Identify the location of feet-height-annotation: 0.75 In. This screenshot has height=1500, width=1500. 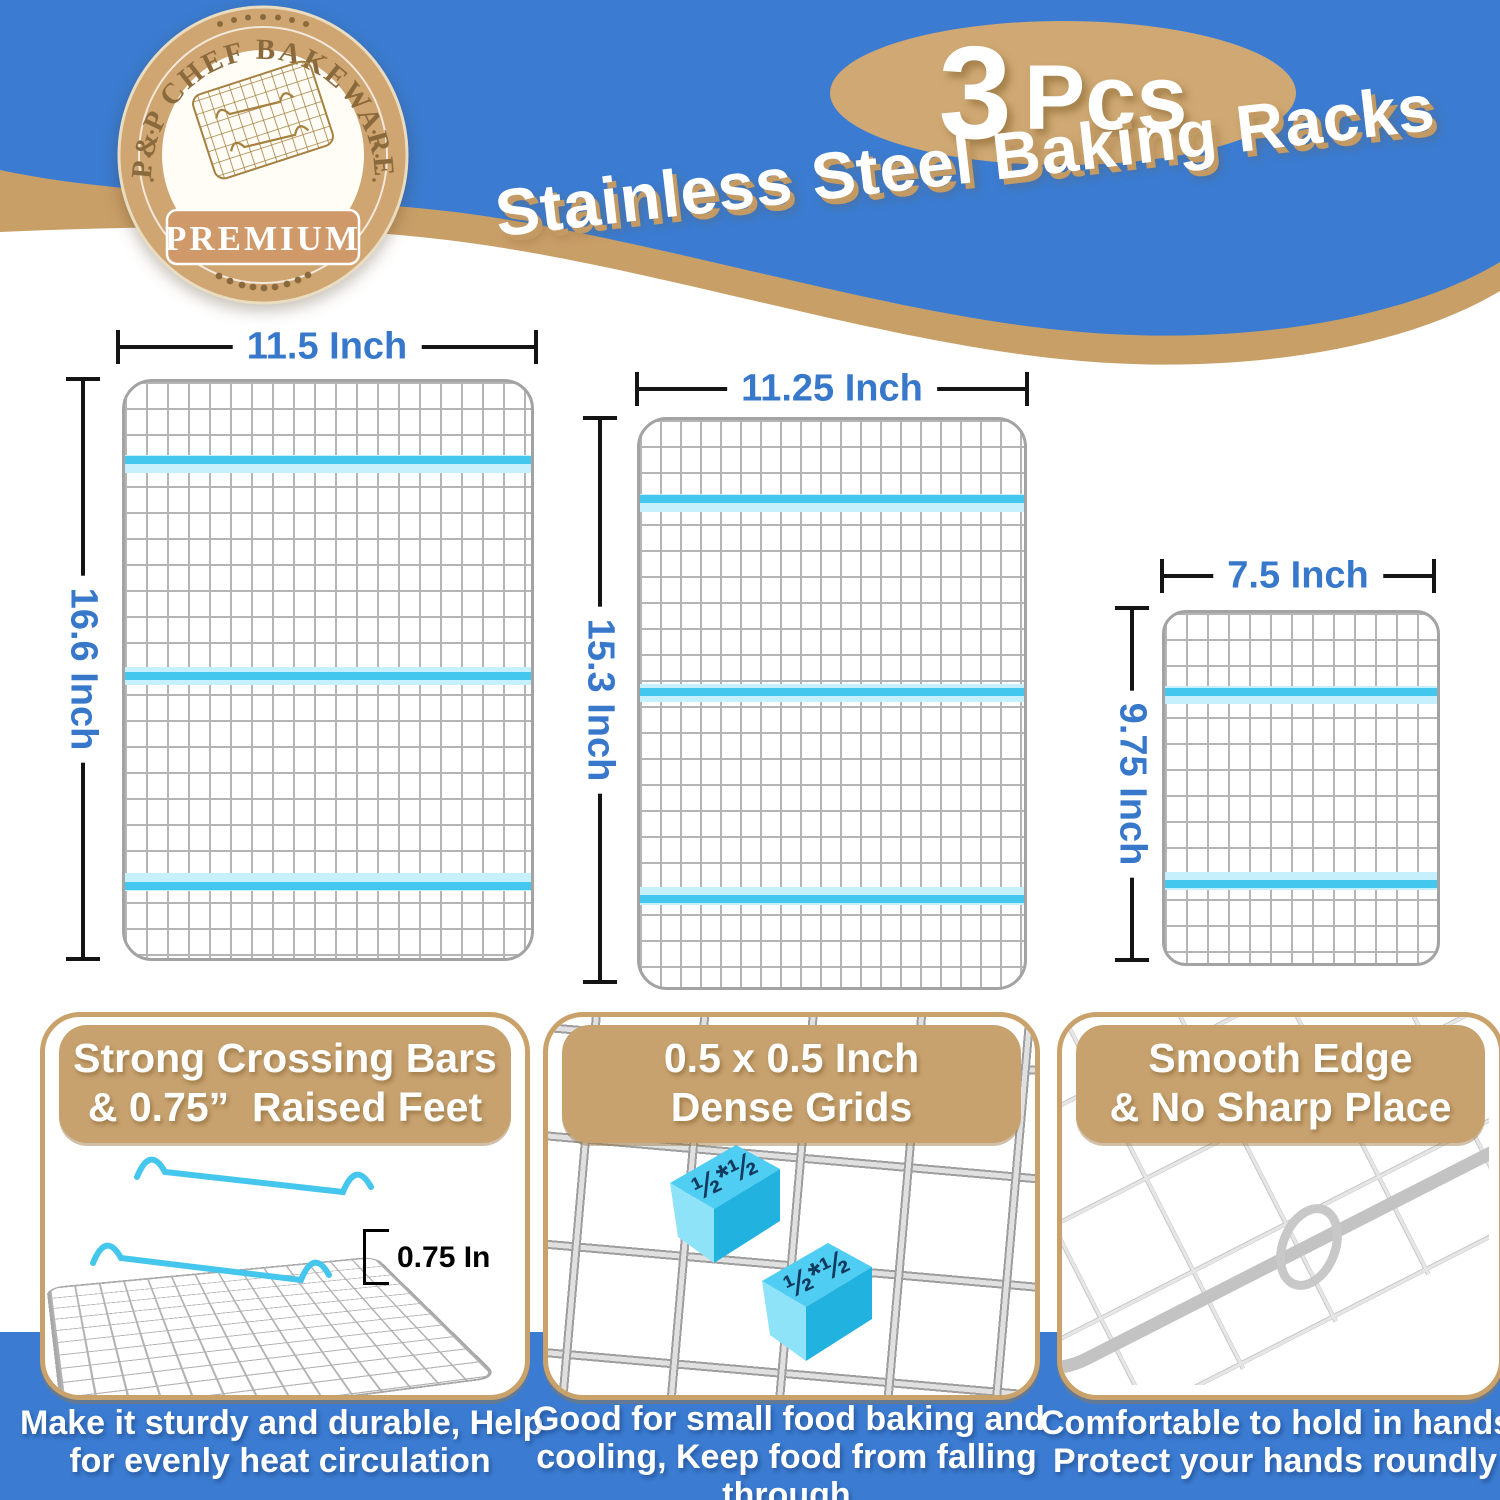
(444, 1257).